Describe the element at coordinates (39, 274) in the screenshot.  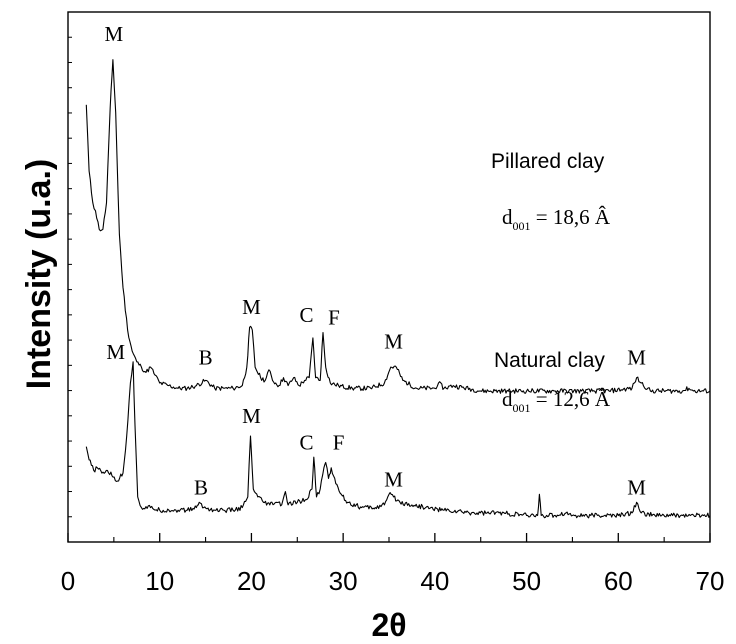
I see `y-axis-label: Intensity (u.a.)` at that location.